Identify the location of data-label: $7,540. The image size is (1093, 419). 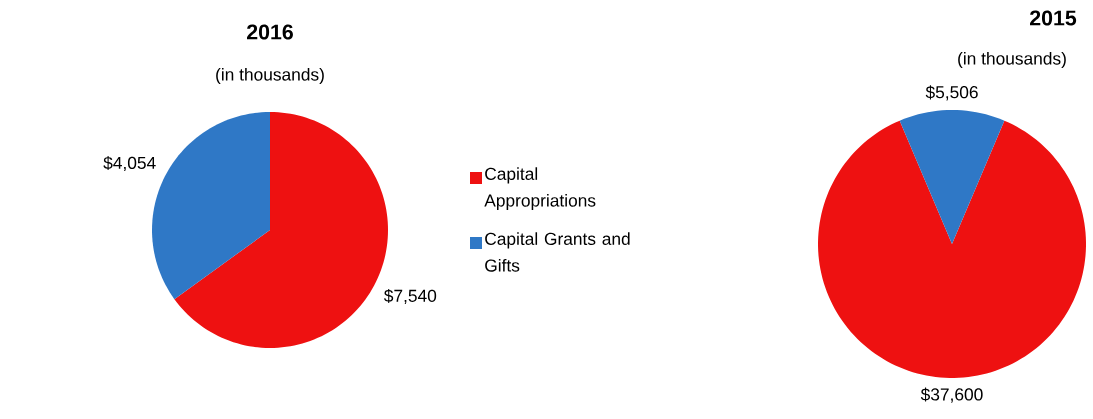
(410, 296).